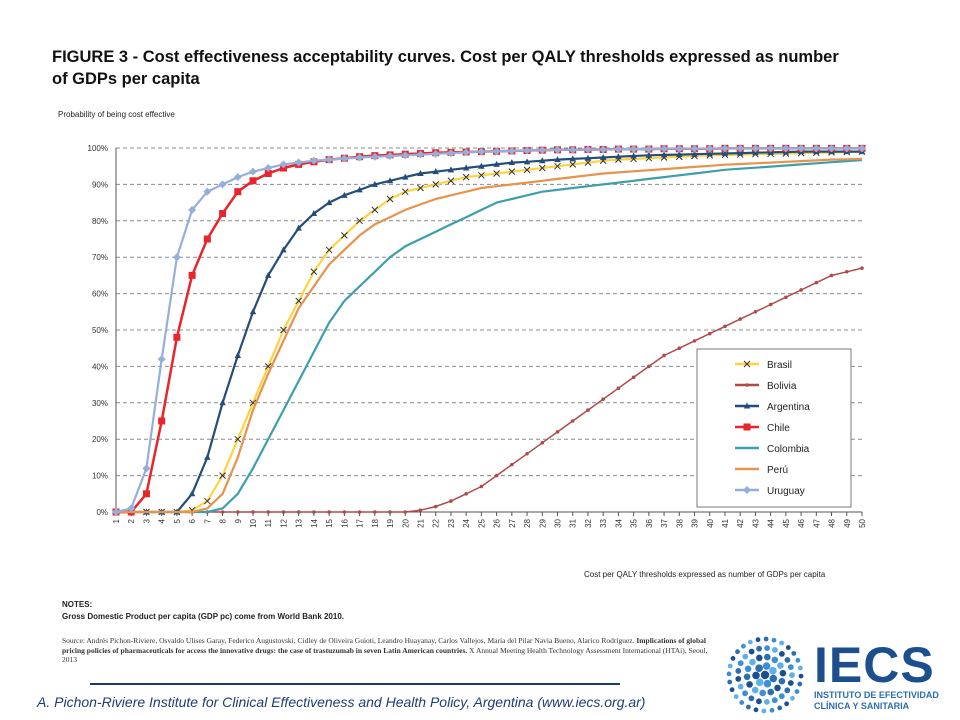 The width and height of the screenshot is (960, 720). What do you see at coordinates (876, 695) in the screenshot?
I see `logo-subtitle-1: INSTITUTO DE EFECTIVIDAD` at bounding box center [876, 695].